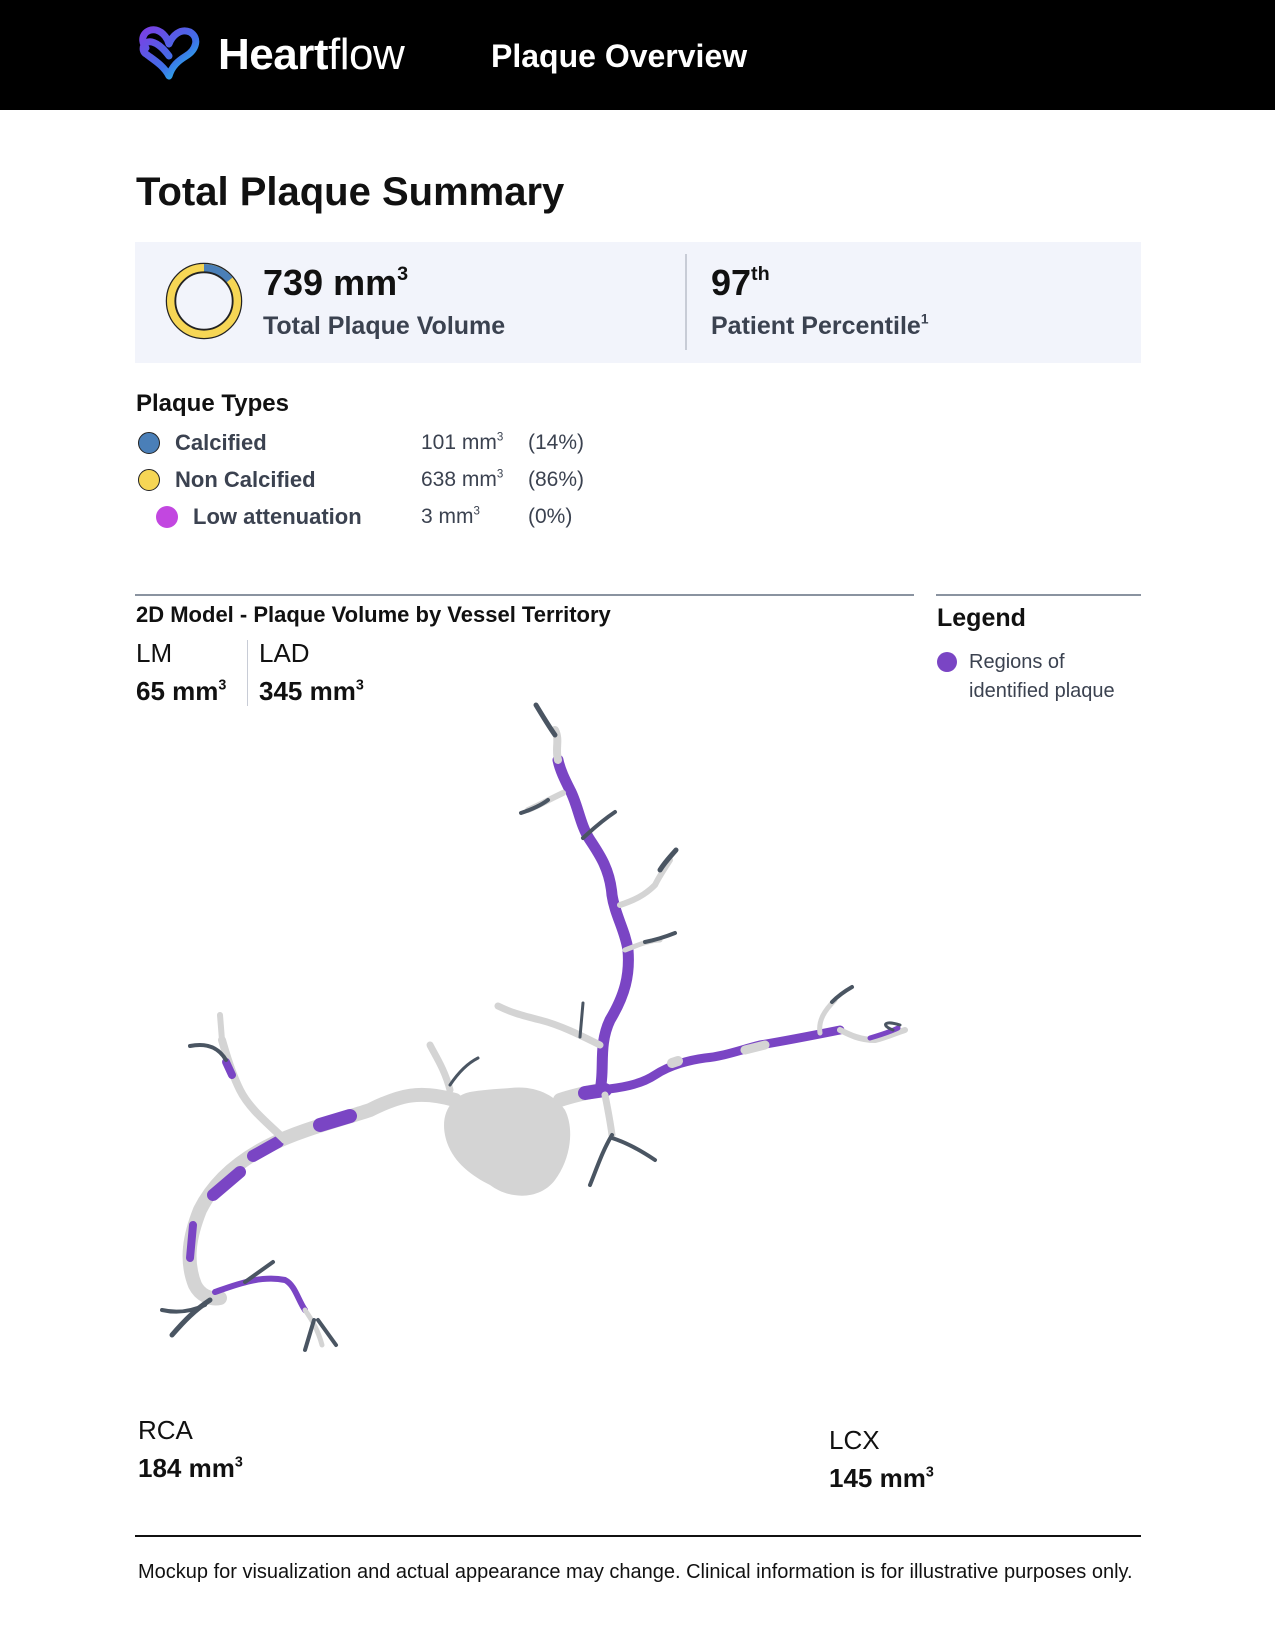 This screenshot has width=1275, height=1650. Describe the element at coordinates (384, 326) in the screenshot. I see `total-plaque-volume-label: Total Plaque Volume` at that location.